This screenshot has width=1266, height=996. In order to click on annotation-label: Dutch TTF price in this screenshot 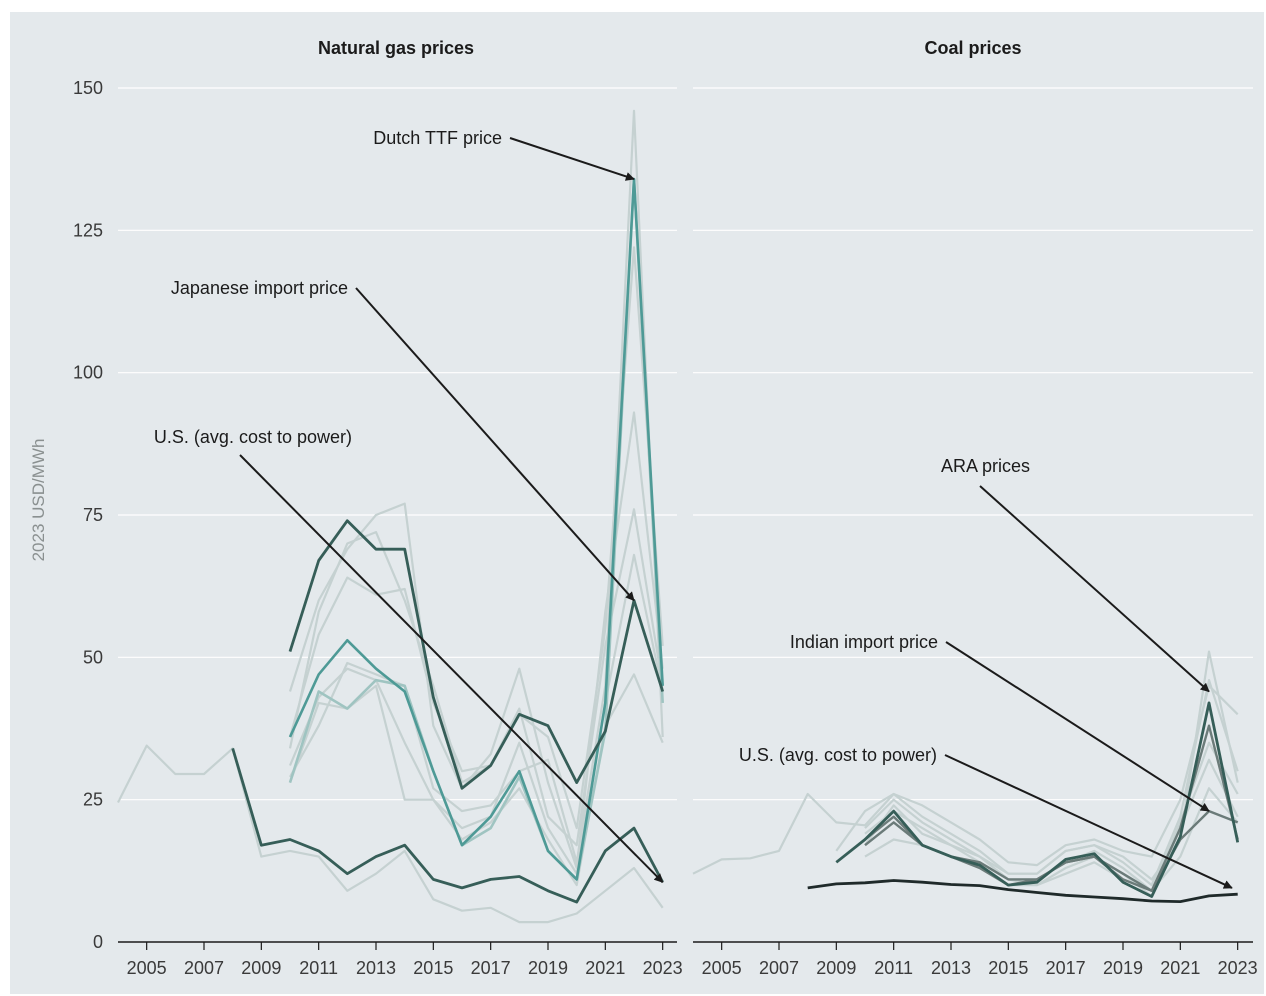, I will do `click(437, 138)`.